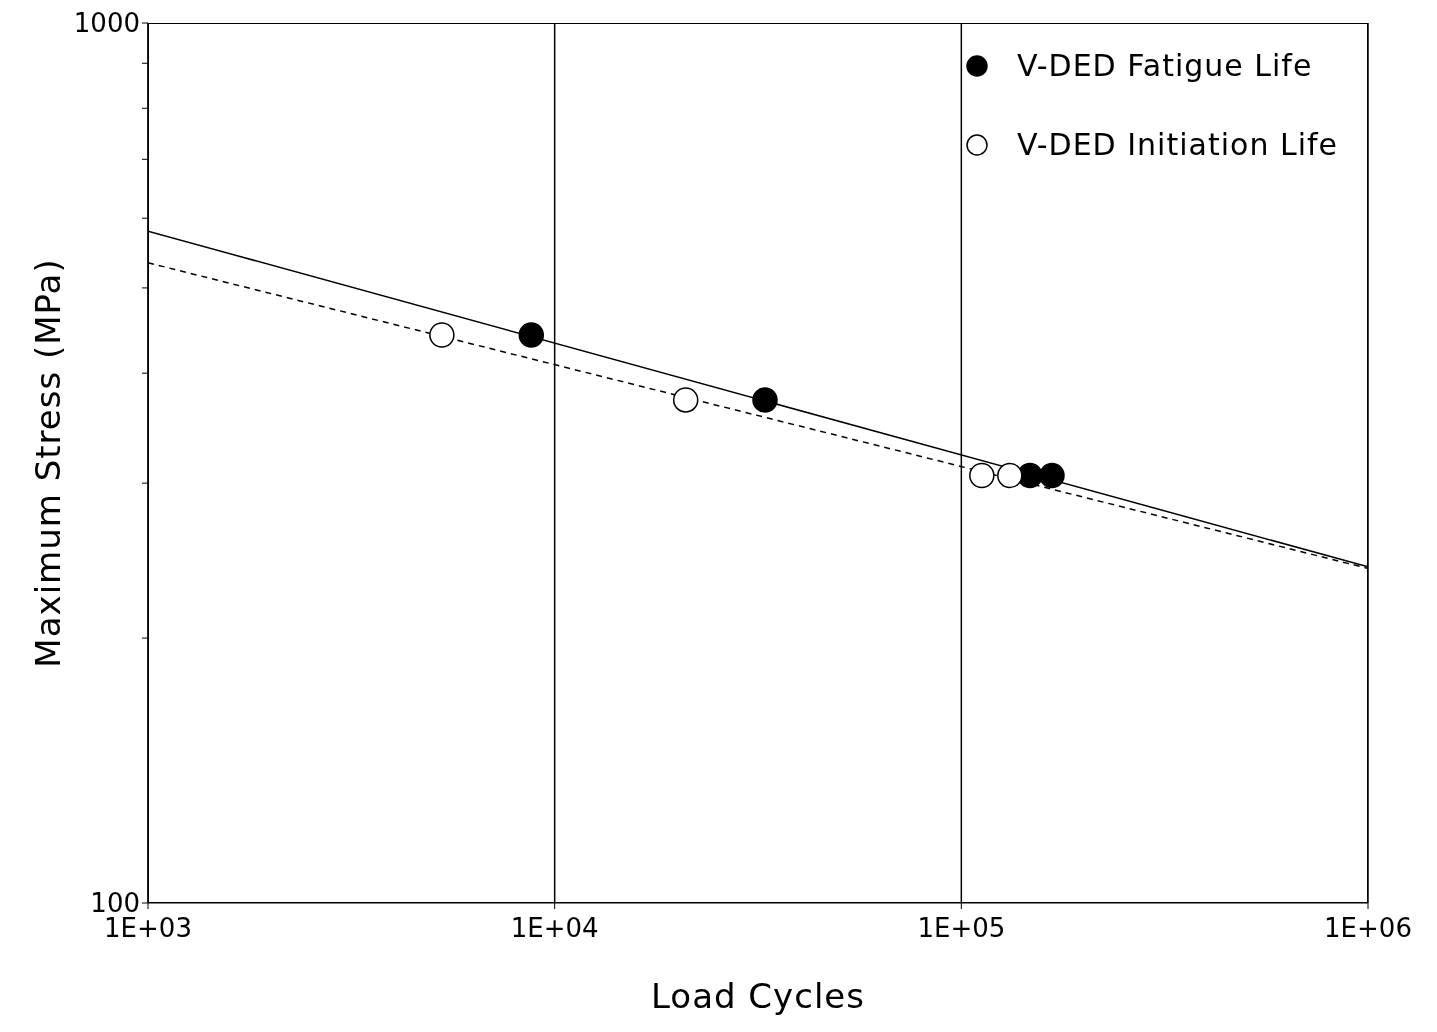 This screenshot has width=1437, height=1032. I want to click on x-axis-title: Load Cycles, so click(758, 996).